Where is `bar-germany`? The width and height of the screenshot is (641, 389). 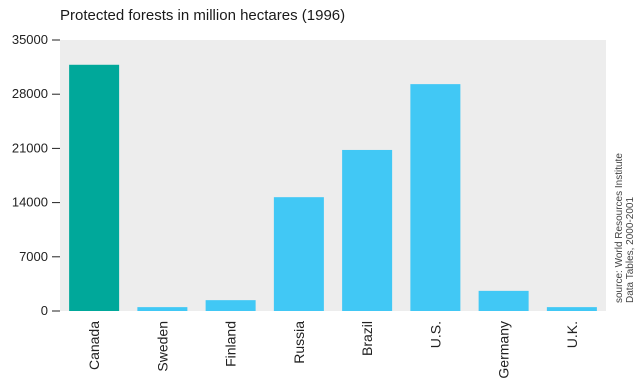 bar-germany is located at coordinates (503, 300).